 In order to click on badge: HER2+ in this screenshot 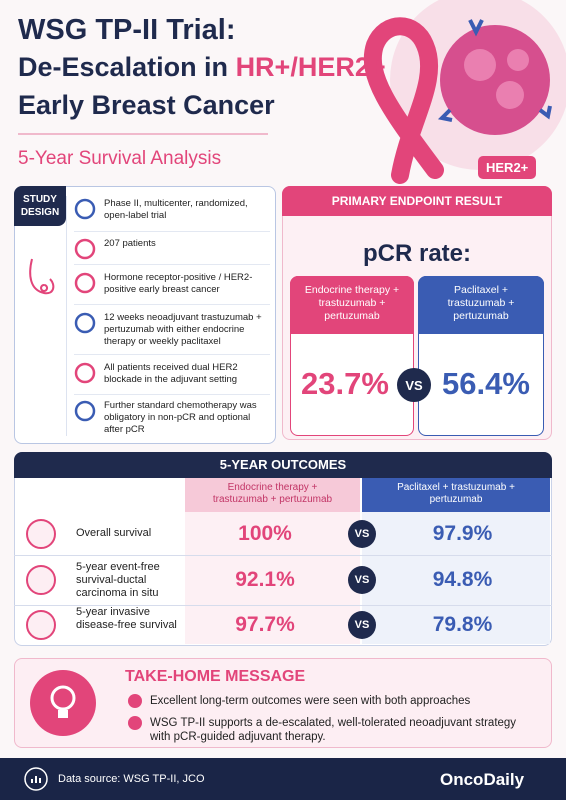, I will do `click(507, 167)`.